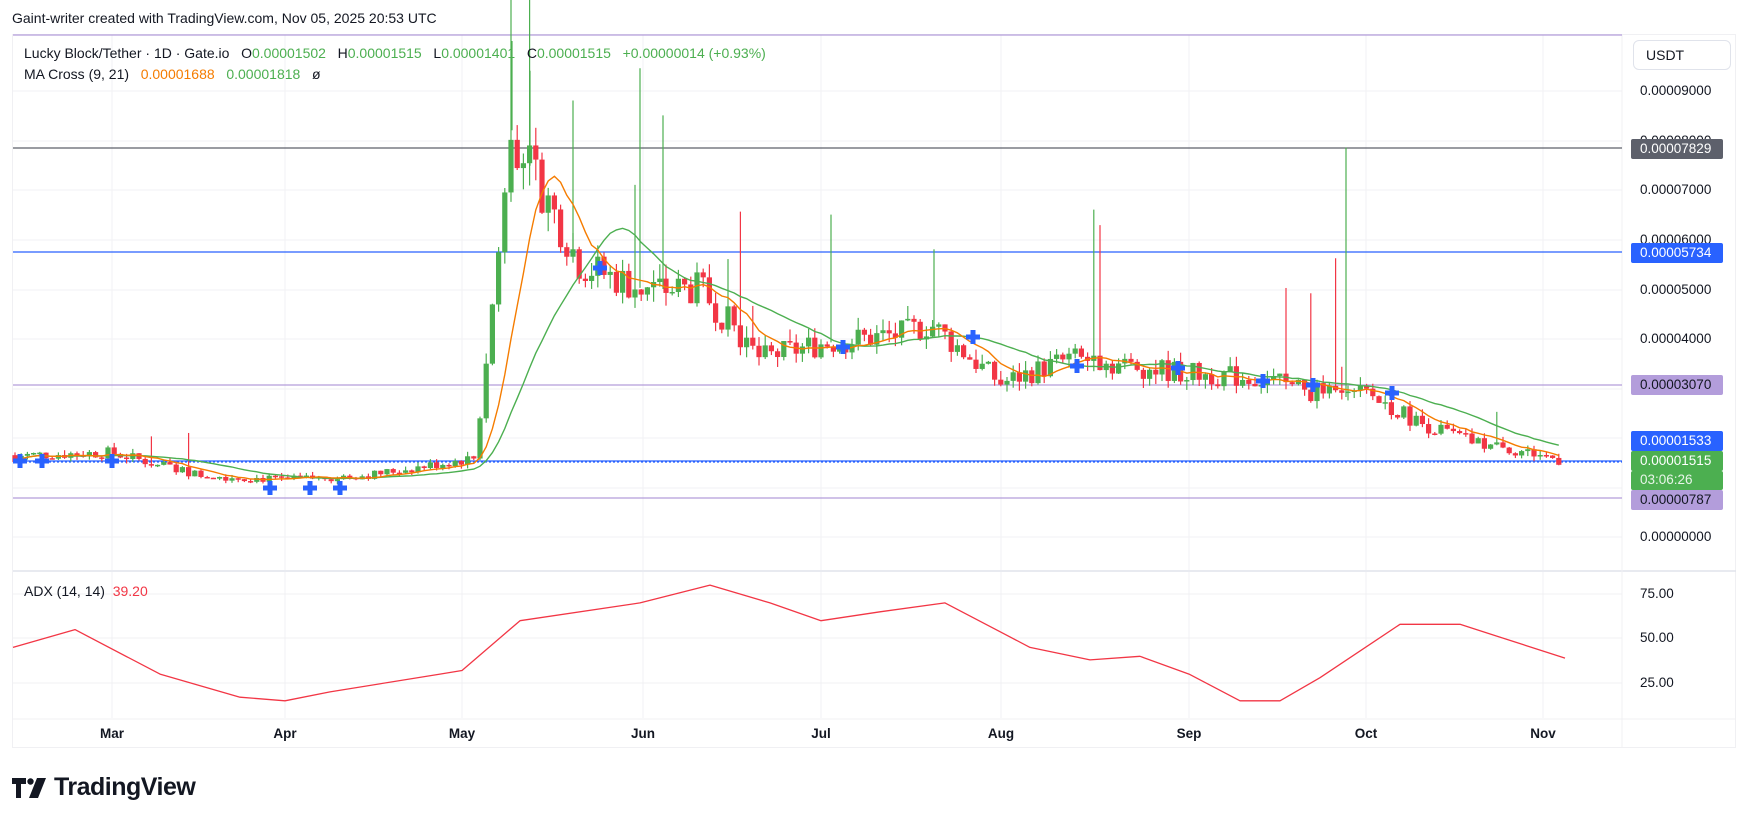  Describe the element at coordinates (127, 53) in the screenshot. I see `symbol-name: Lucky Block/Tether · 1D · Gate.io` at that location.